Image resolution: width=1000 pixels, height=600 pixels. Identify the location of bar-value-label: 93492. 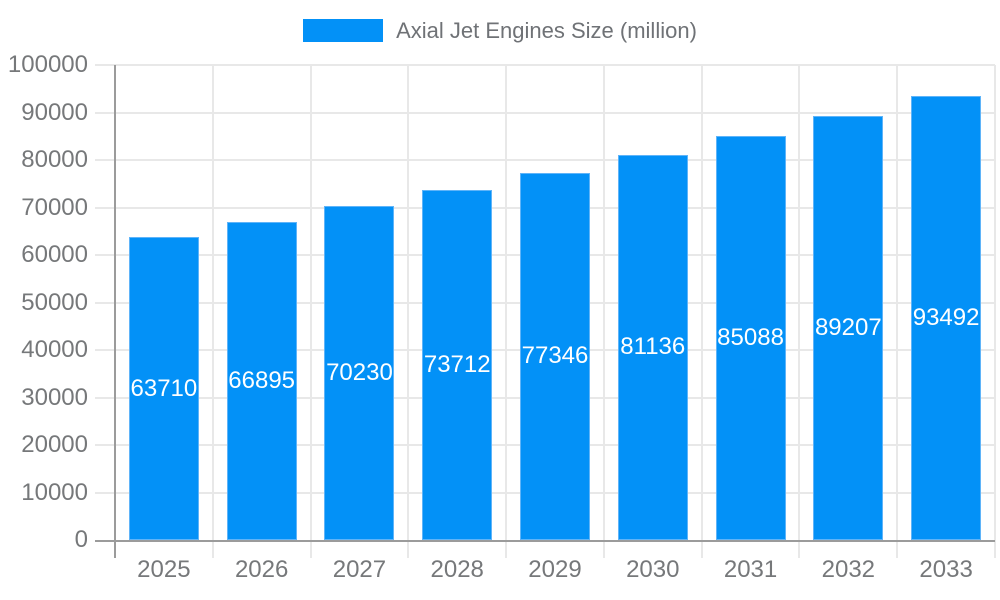
(946, 317).